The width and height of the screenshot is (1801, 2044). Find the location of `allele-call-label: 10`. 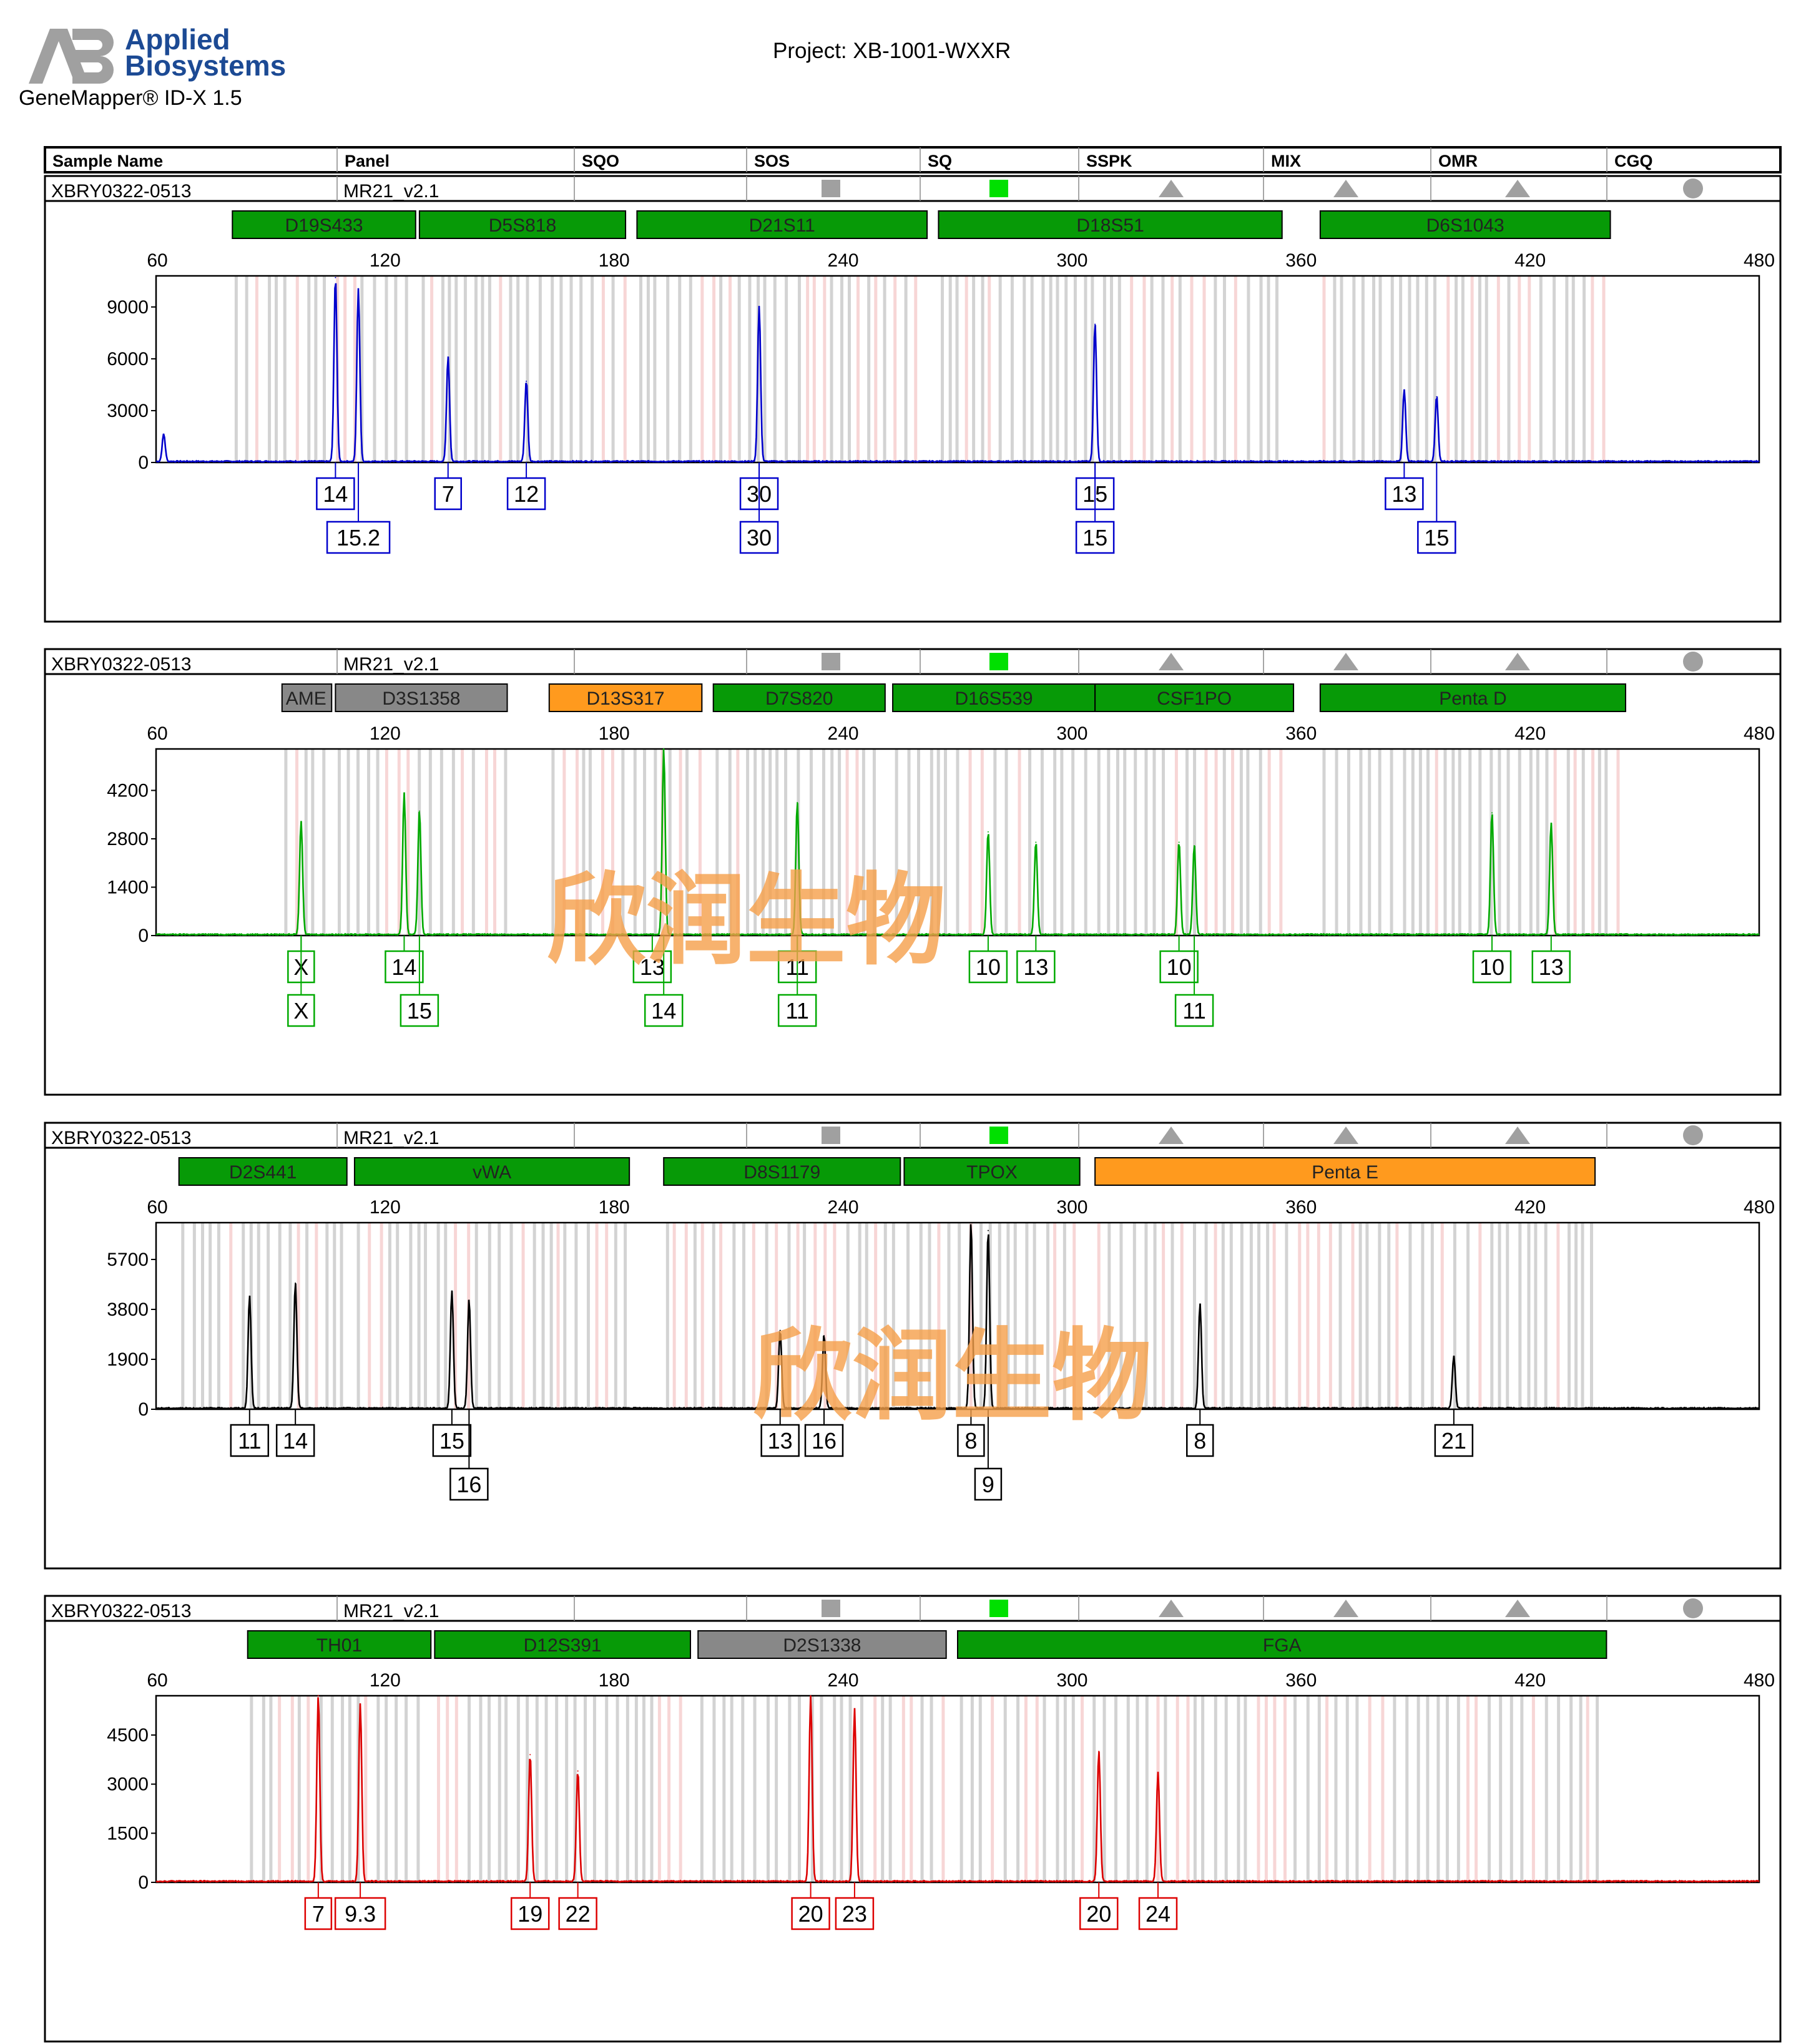

allele-call-label: 10 is located at coordinates (1492, 967).